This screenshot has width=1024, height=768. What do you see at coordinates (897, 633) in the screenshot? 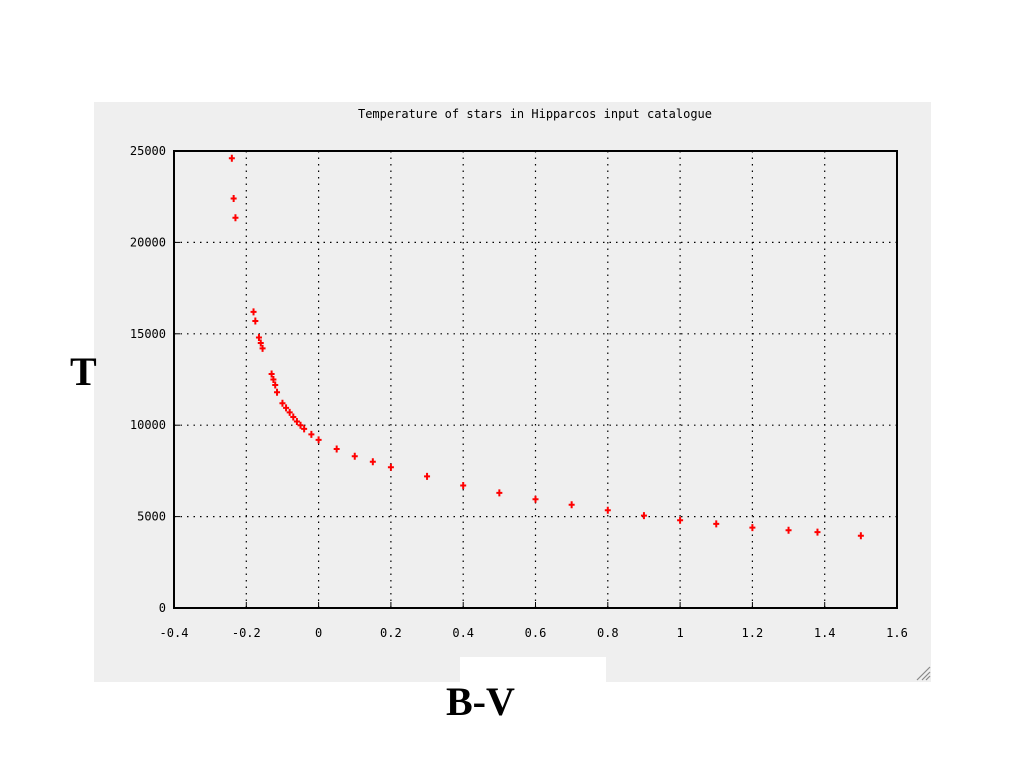
I see `x-tick-label: 1.6` at bounding box center [897, 633].